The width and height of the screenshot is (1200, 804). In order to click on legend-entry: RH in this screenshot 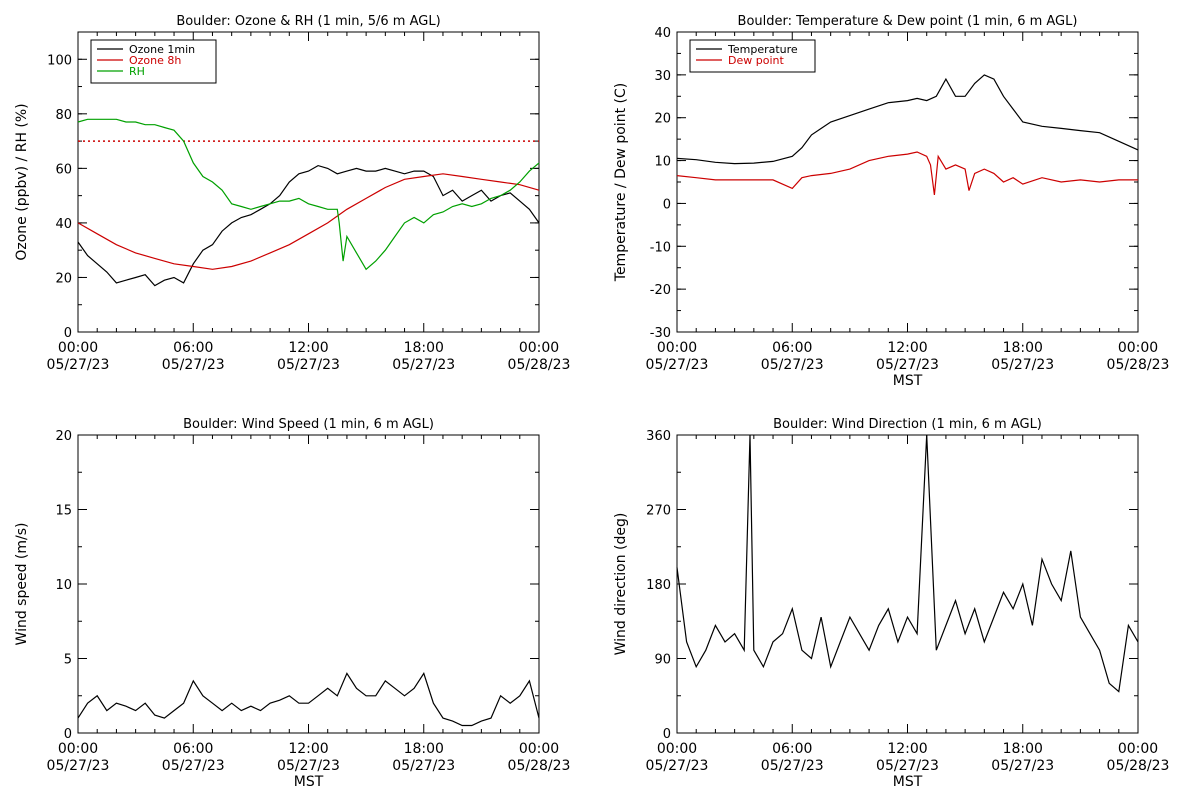, I will do `click(137, 71)`.